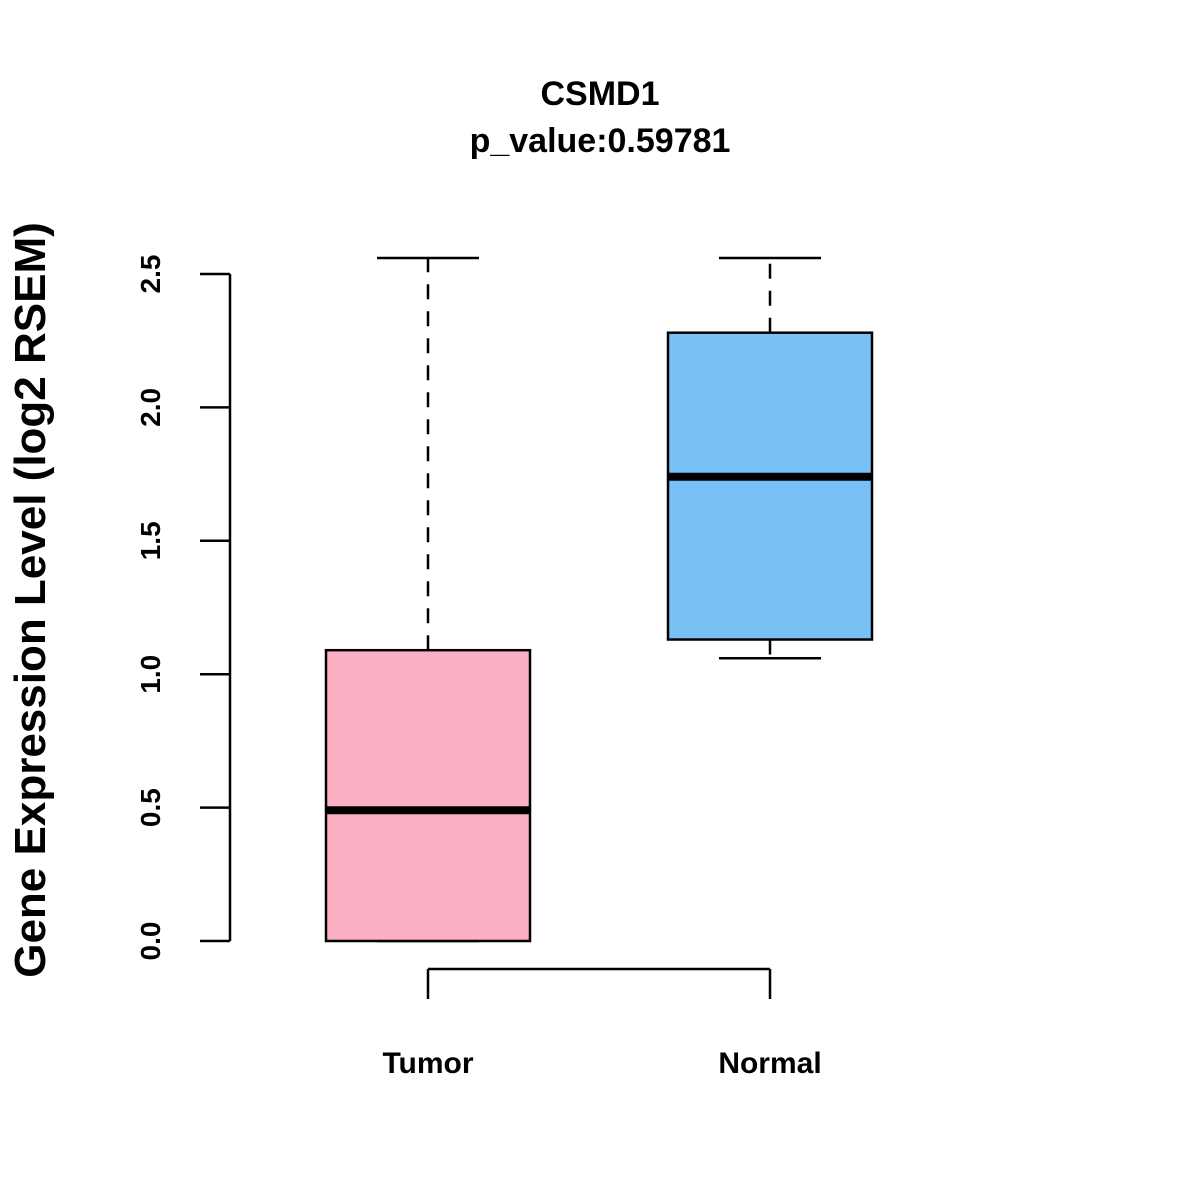 This screenshot has height=1200, width=1200. Describe the element at coordinates (428, 599) in the screenshot. I see `box-tumor` at that location.